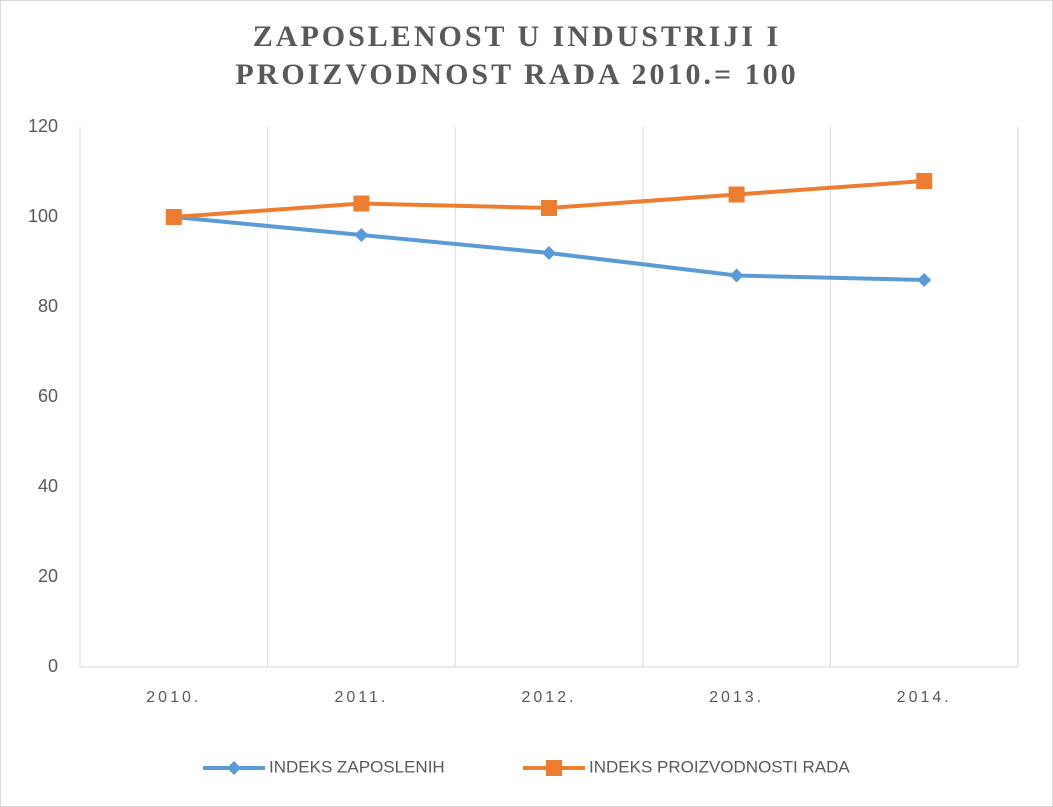 The width and height of the screenshot is (1053, 807). What do you see at coordinates (357, 766) in the screenshot?
I see `legend-label: INDEKS ZAPOSLENIH` at bounding box center [357, 766].